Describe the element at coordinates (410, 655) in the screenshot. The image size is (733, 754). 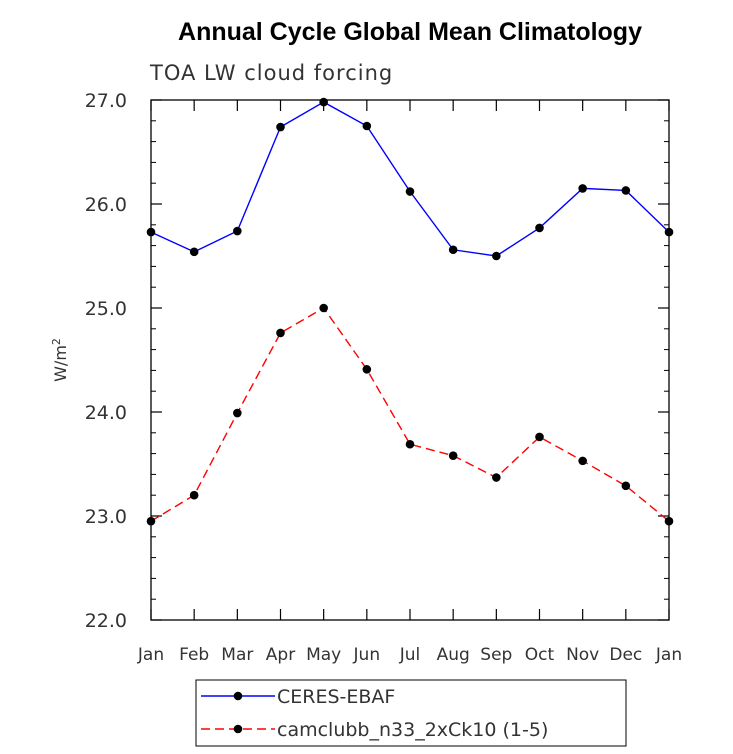
I see `x-tick-label: Jul` at that location.